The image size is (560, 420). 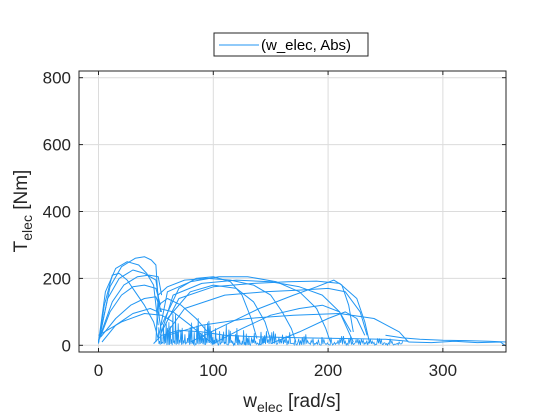 I want to click on y-tick-label: 200, so click(x=57, y=278).